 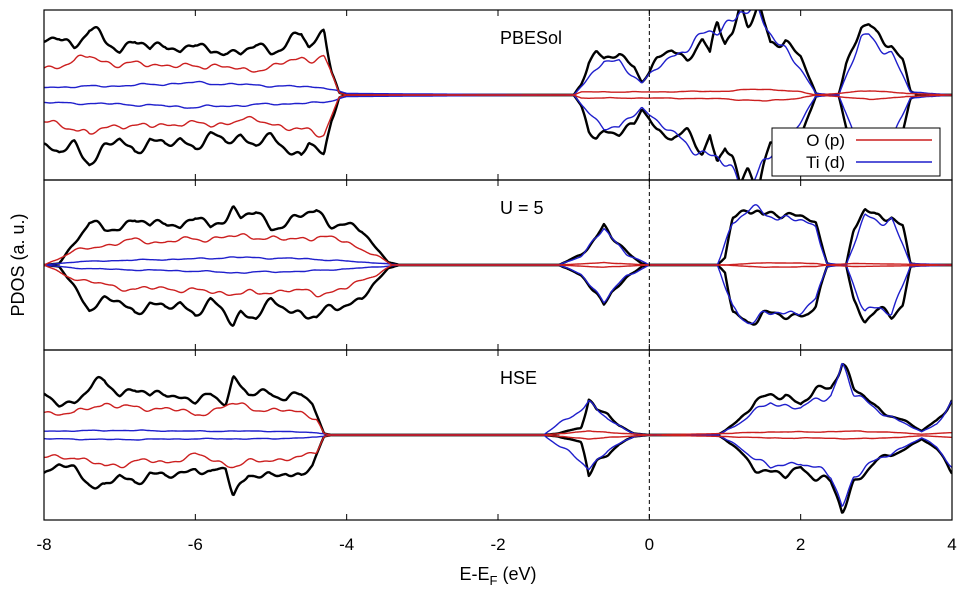 What do you see at coordinates (522, 208) in the screenshot?
I see `panel-label-u5: U = 5` at bounding box center [522, 208].